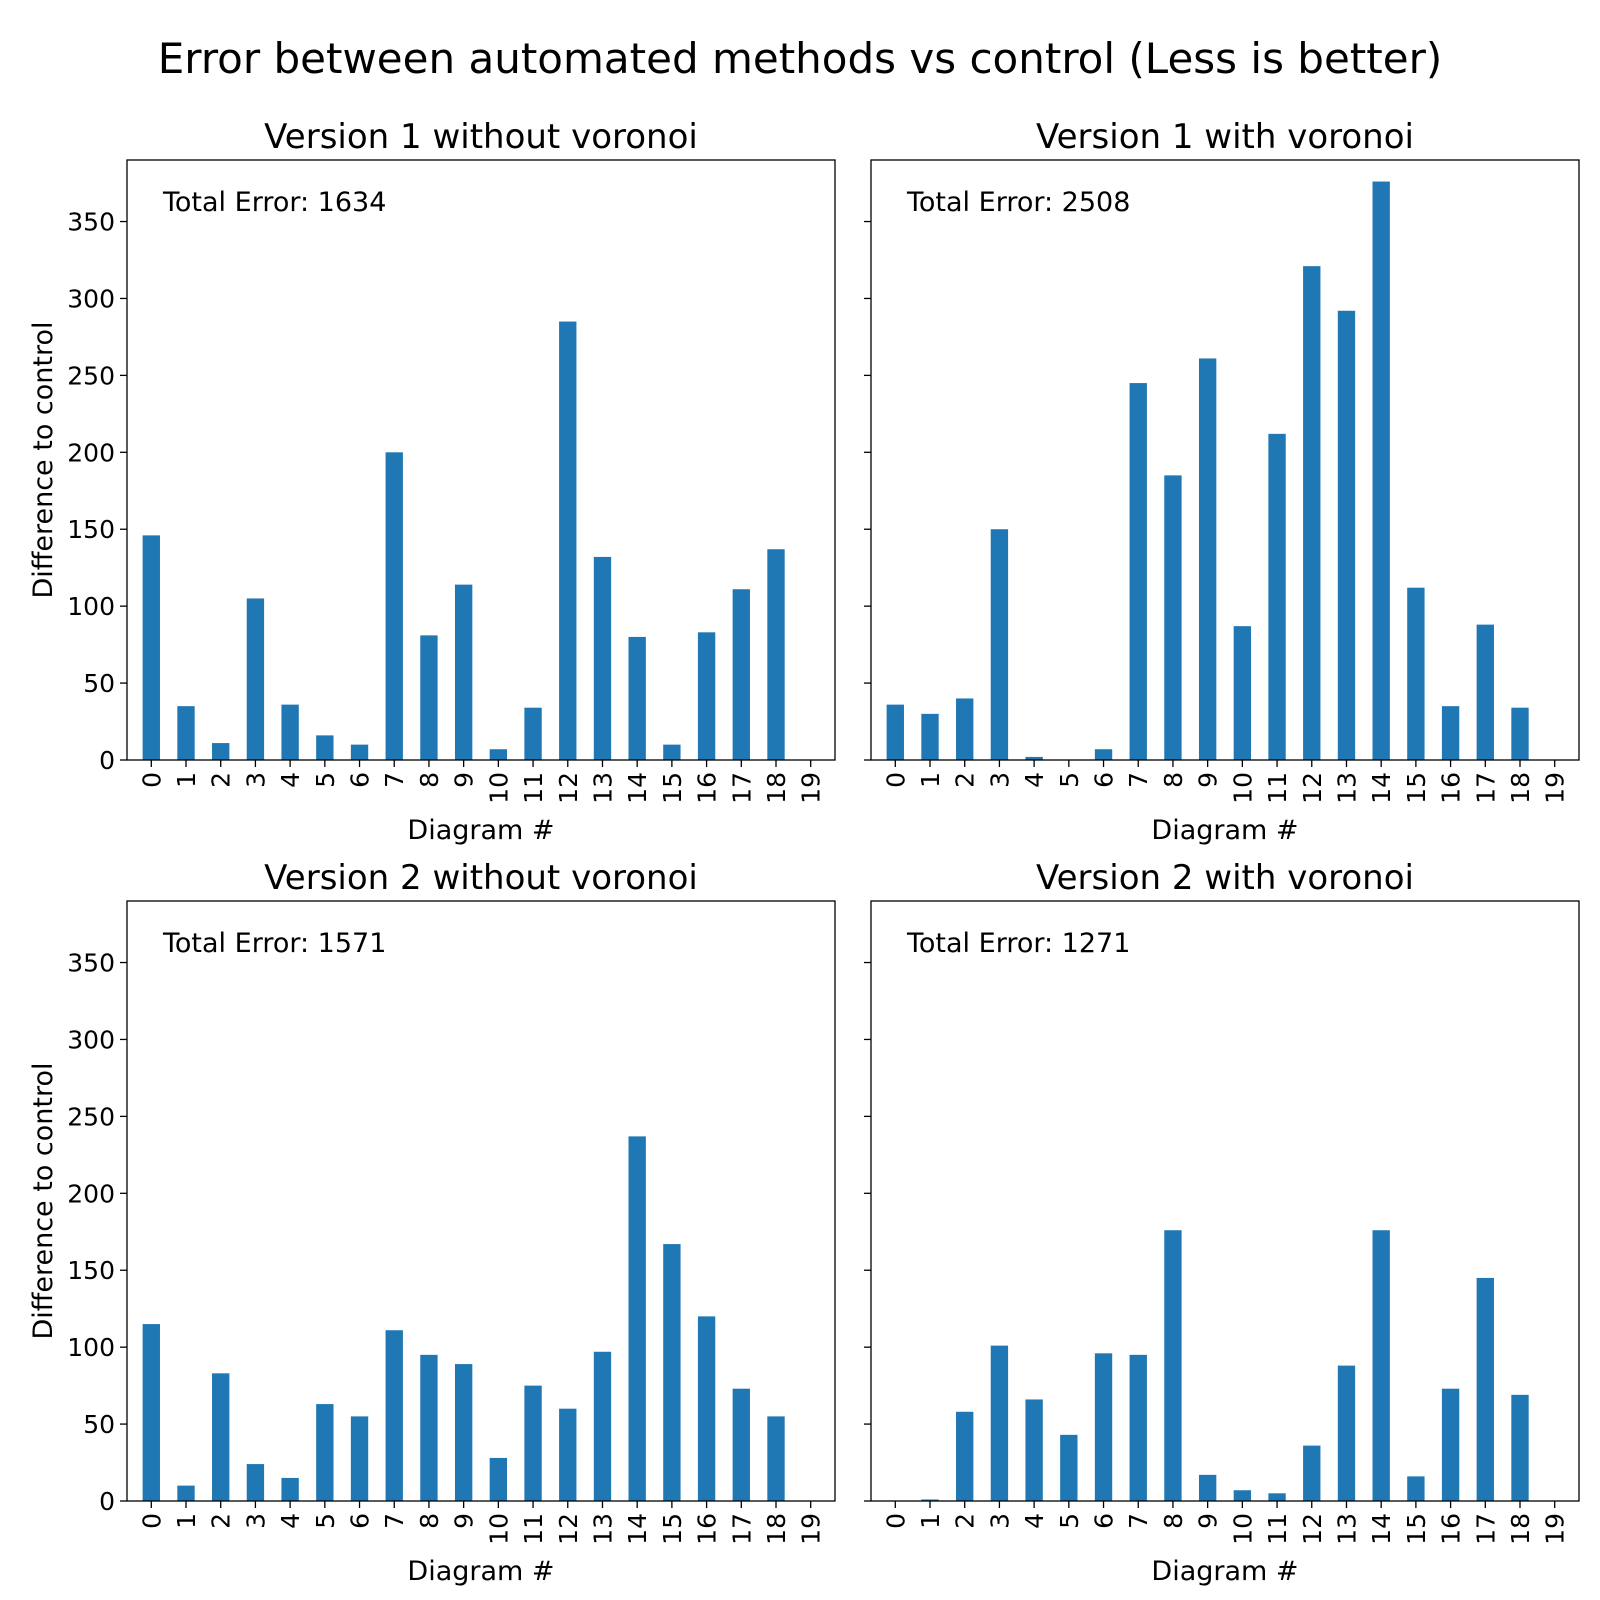  Describe the element at coordinates (91, 1193) in the screenshot. I see `y-tick-label: 200` at that location.